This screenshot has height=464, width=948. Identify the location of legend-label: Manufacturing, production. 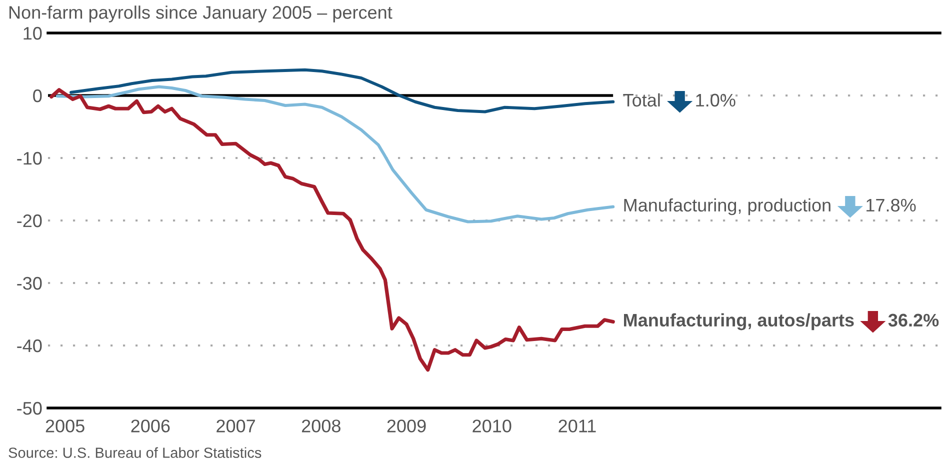
(727, 207).